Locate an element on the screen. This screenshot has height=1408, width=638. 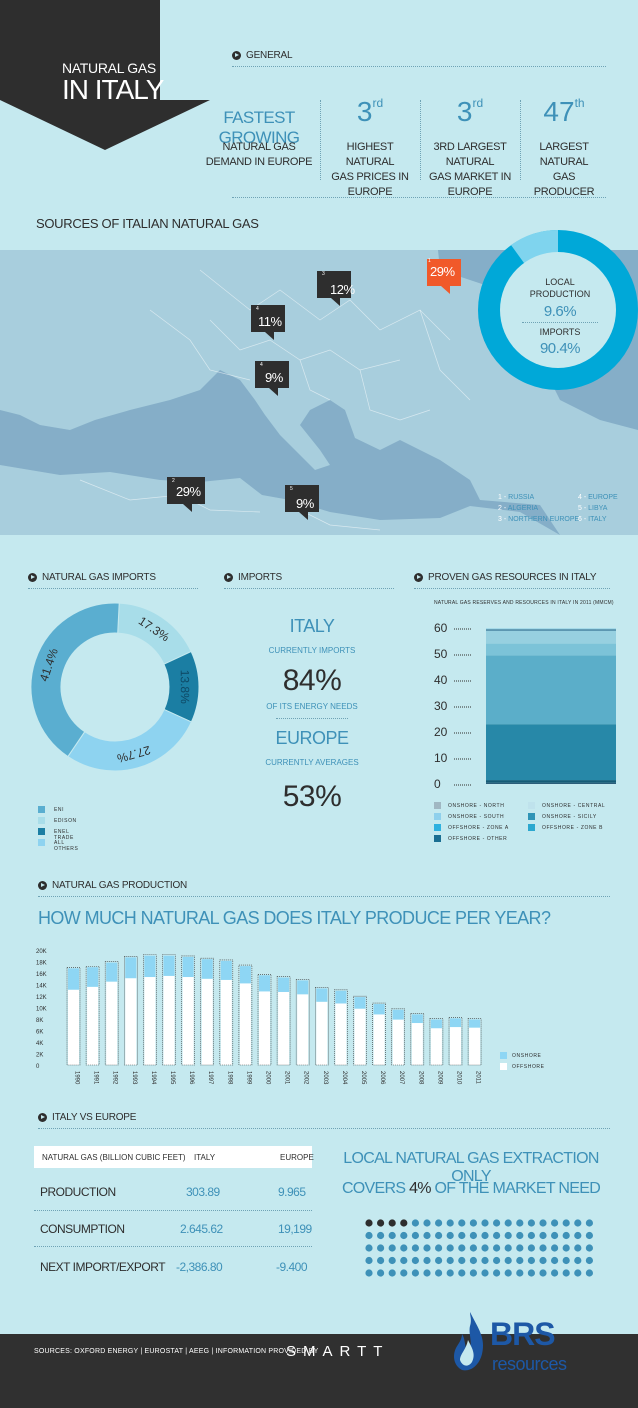
x-tick-label: 1994 is located at coordinates (153, 1078).